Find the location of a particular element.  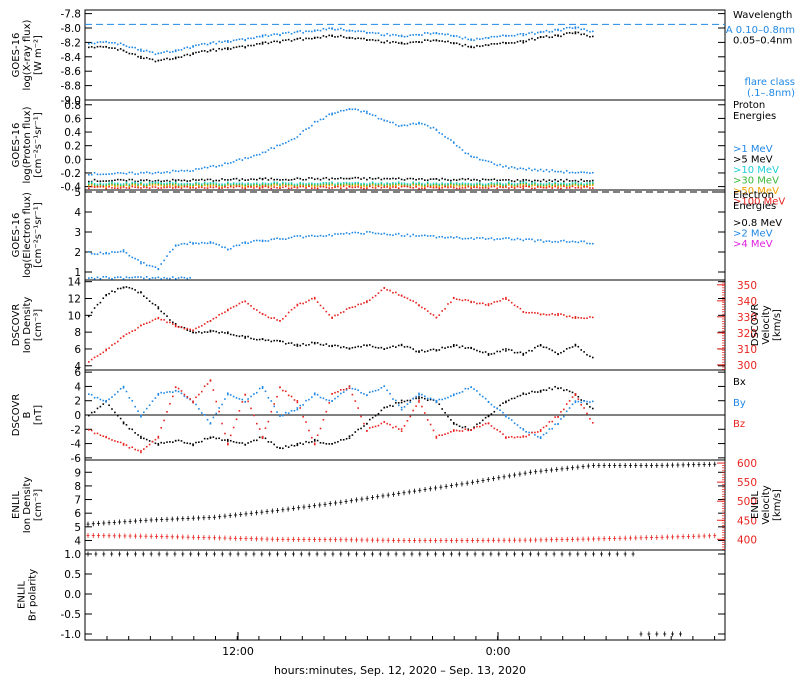

right-y-axis-label-line: ENLIL is located at coordinates (755, 505).